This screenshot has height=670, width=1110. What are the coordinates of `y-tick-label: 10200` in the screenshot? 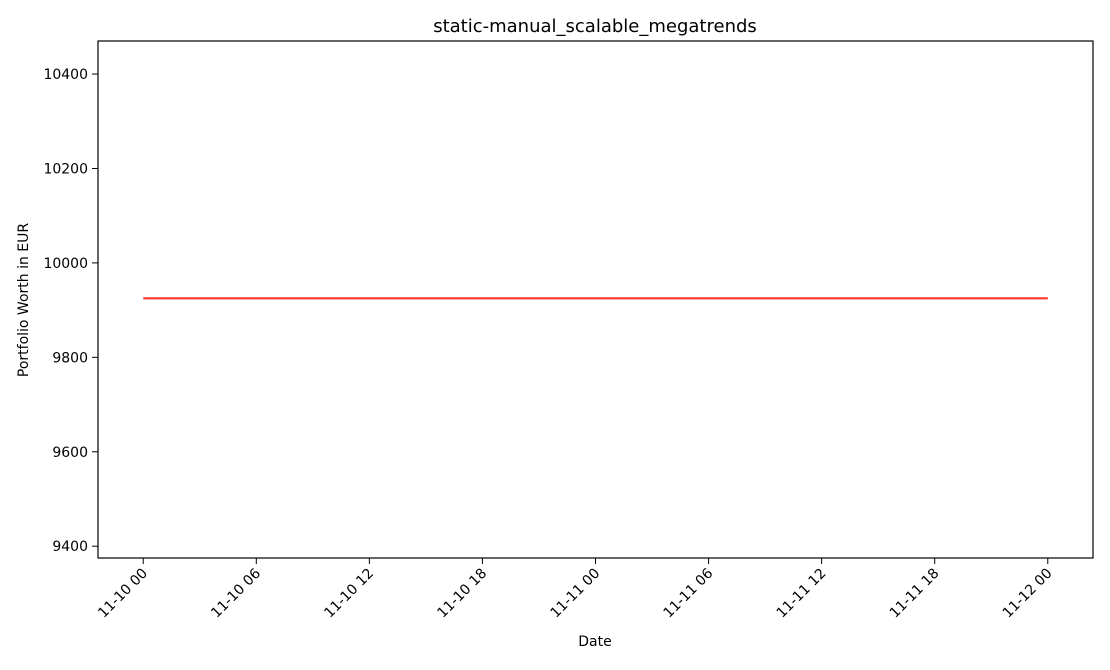 It's located at (65, 169).